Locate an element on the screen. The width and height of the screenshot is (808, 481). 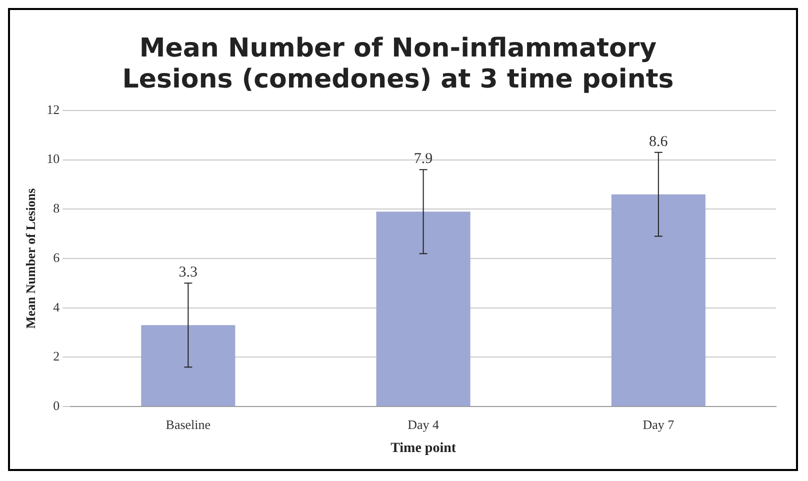
x-tick-label: Day 7 is located at coordinates (658, 424).